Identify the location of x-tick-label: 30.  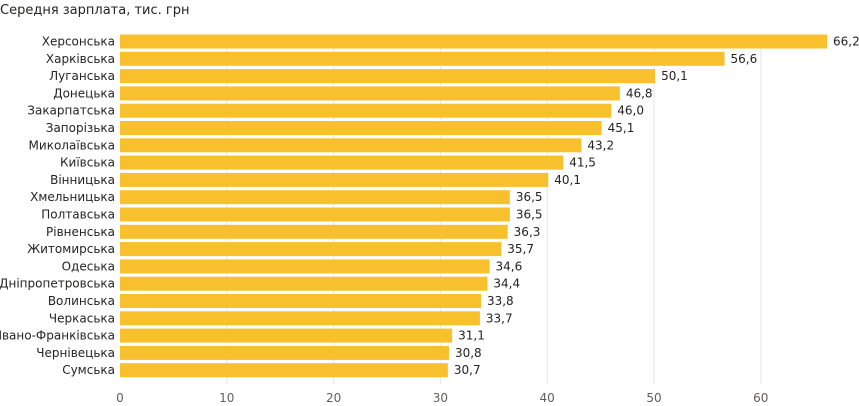
(440, 398).